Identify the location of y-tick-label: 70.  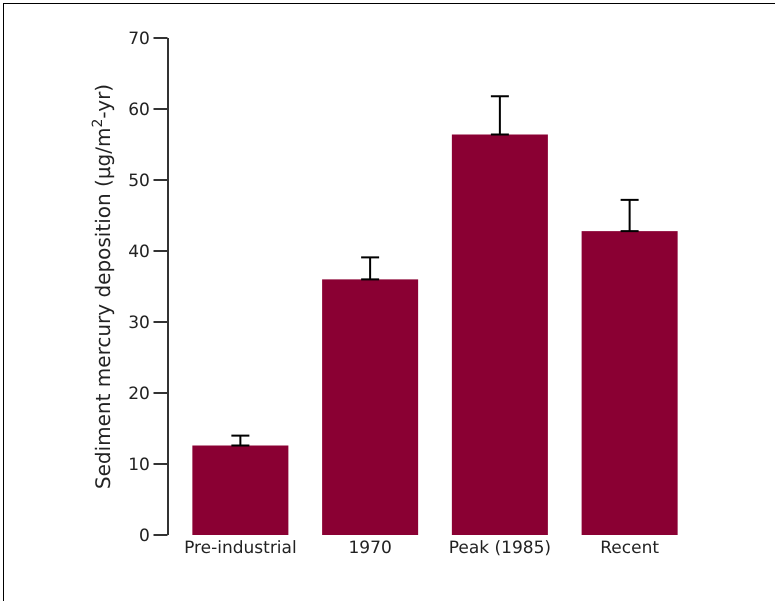
(139, 38).